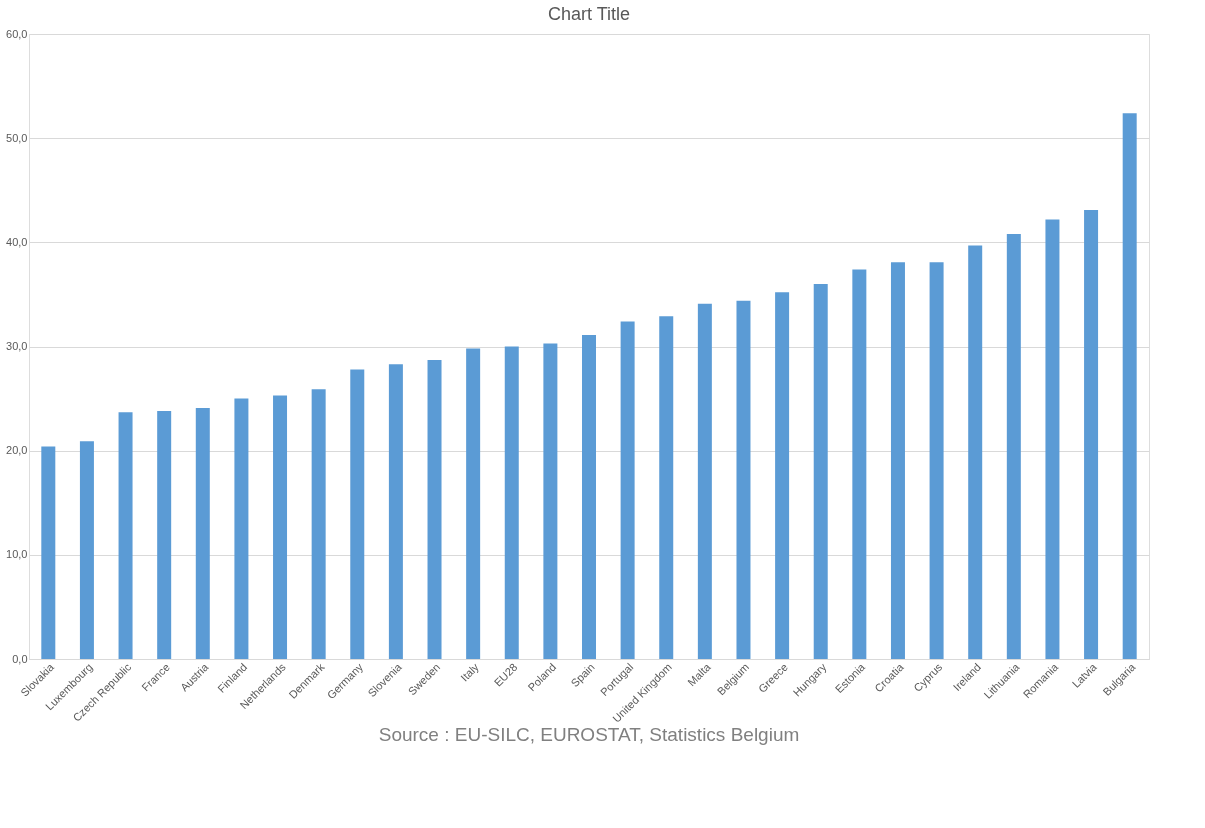 Image resolution: width=1205 pixels, height=828 pixels. Describe the element at coordinates (20, 658) in the screenshot. I see `y-tick-label: 0,0` at that location.